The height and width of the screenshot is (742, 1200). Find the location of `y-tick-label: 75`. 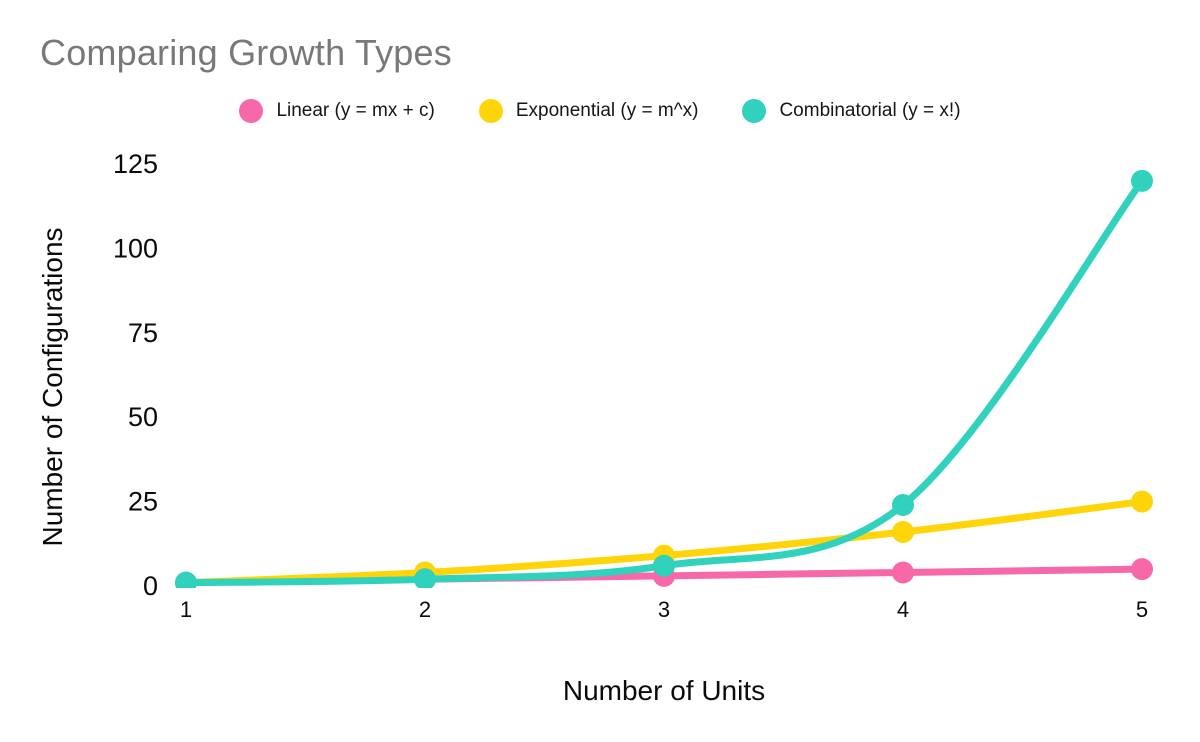

y-tick-label: 75 is located at coordinates (143, 333).